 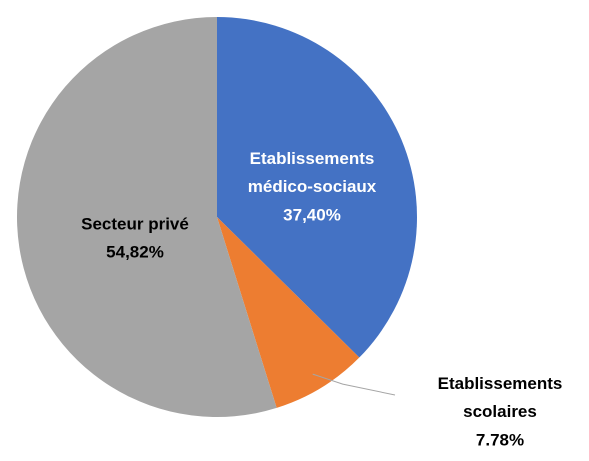 What do you see at coordinates (135, 251) in the screenshot?
I see `value-label: 54,82%` at bounding box center [135, 251].